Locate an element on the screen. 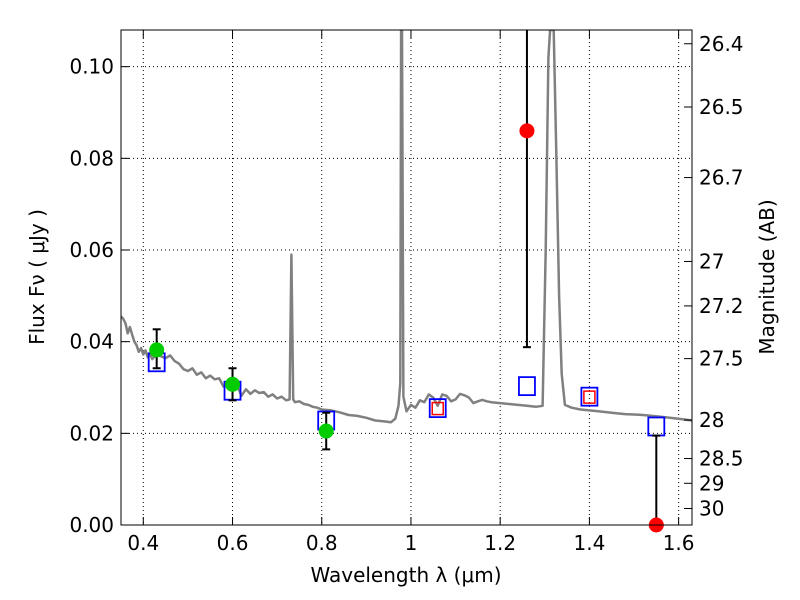 The width and height of the screenshot is (800, 600). y2-tick-label: 28.5 is located at coordinates (721, 459).